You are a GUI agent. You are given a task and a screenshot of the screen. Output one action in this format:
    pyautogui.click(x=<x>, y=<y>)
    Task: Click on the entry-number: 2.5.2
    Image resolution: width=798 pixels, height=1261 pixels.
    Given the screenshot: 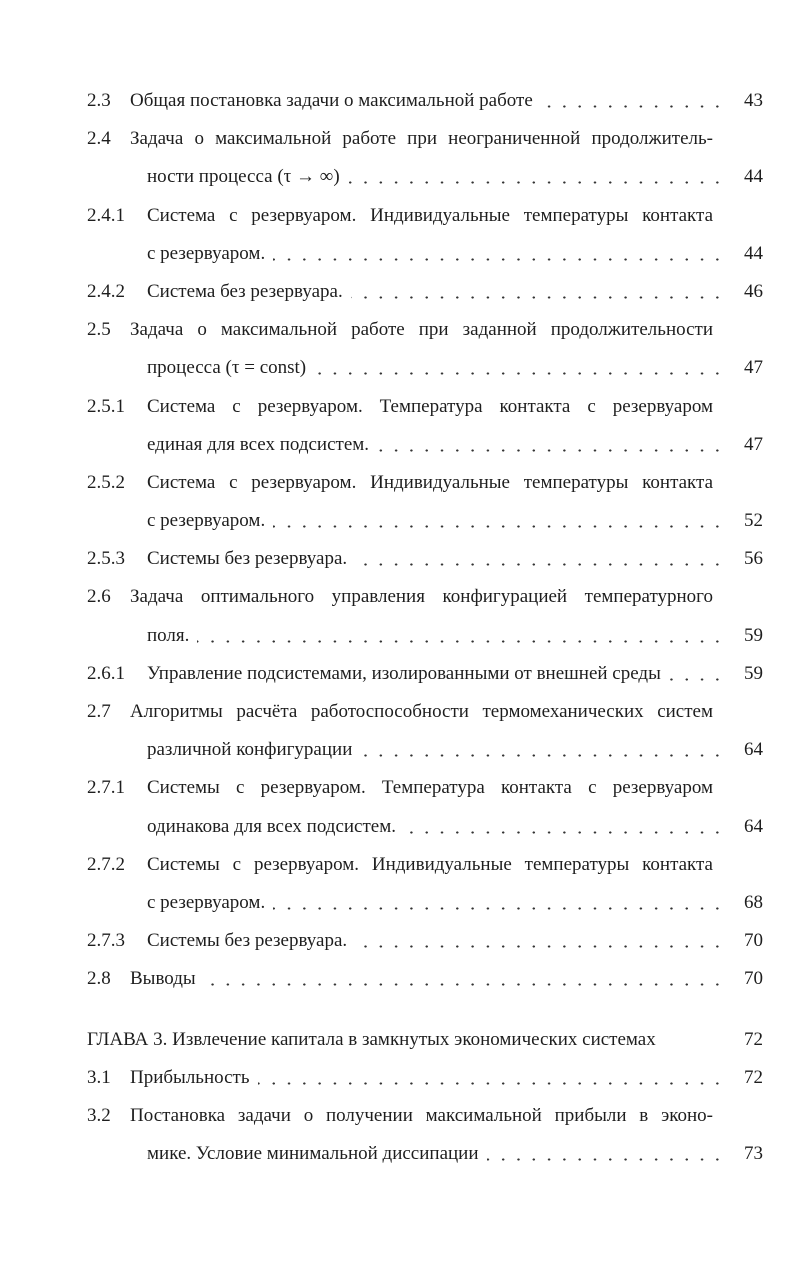 What is the action you would take?
    pyautogui.click(x=106, y=482)
    